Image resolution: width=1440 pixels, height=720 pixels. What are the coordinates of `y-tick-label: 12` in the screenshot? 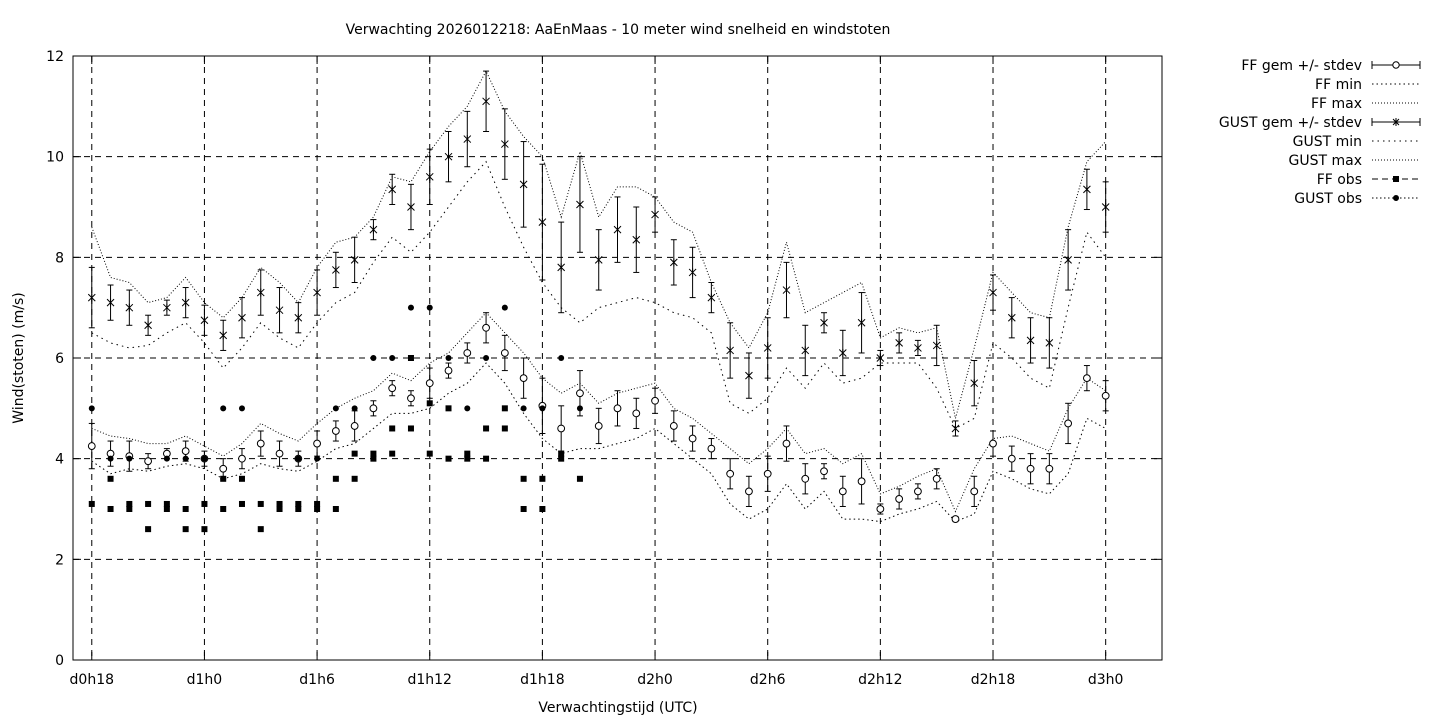 It's located at (55, 57).